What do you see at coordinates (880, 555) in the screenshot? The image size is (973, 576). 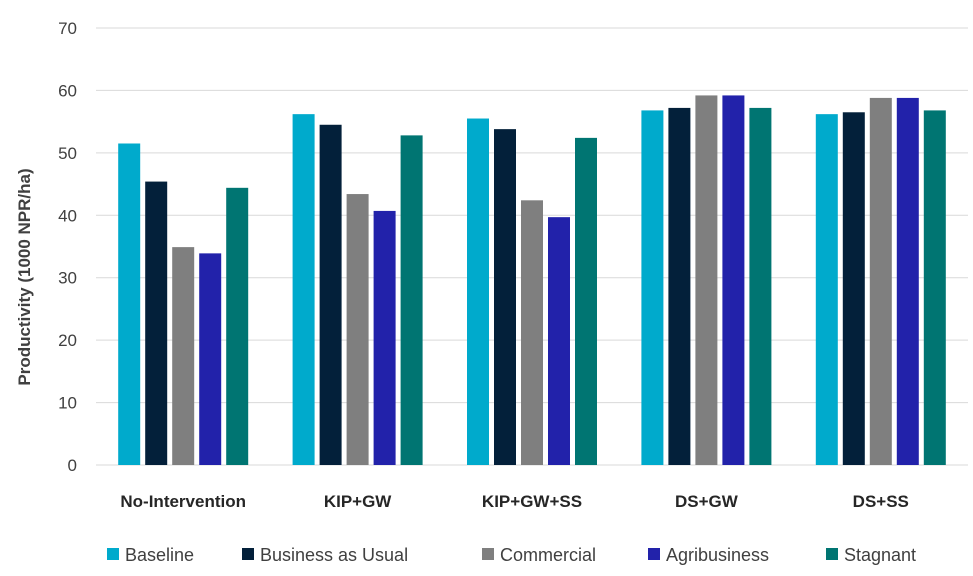 I see `legend-label: Stagnant` at bounding box center [880, 555].